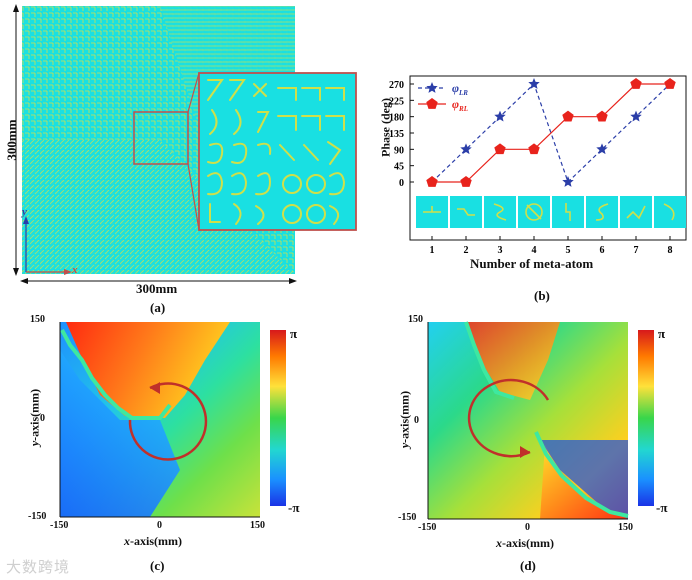 Image resolution: width=692 pixels, height=580 pixels. Describe the element at coordinates (466, 250) in the screenshot. I see `xtick-label-b-1: 2` at that location.